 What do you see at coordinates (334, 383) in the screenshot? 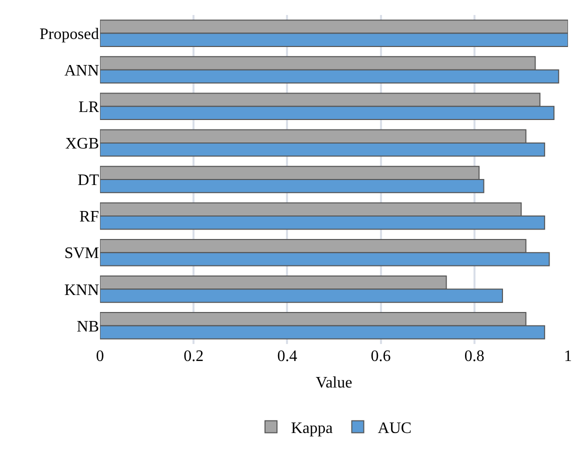
I see `x-axis-title: Value` at bounding box center [334, 383].